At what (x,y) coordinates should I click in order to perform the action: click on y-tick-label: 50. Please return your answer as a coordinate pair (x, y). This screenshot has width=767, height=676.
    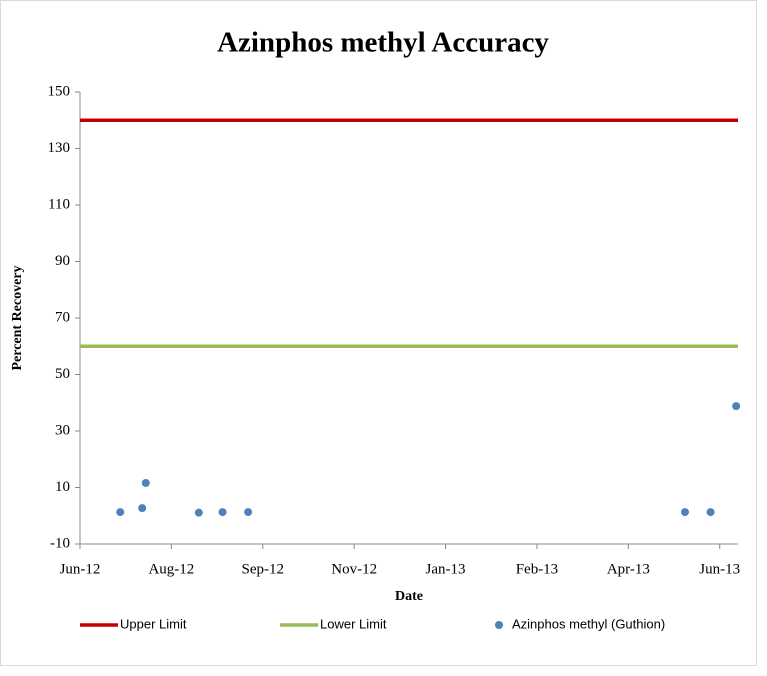
    Looking at the image, I should click on (62, 374).